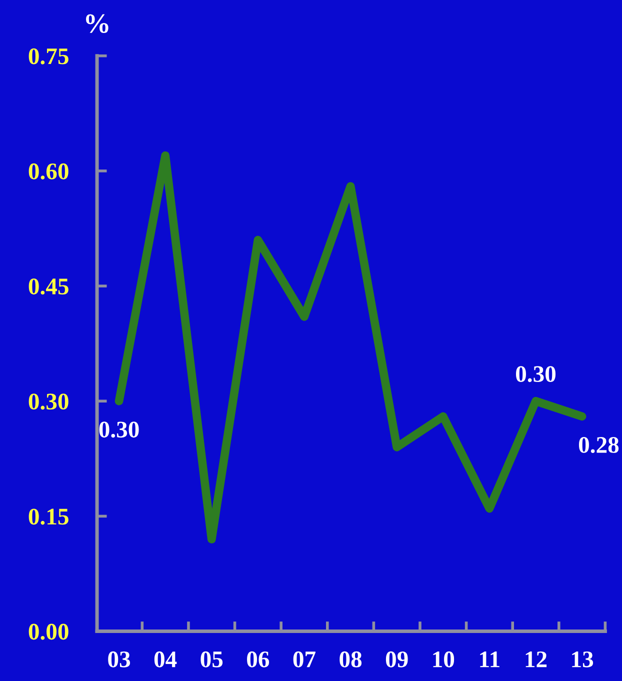 The height and width of the screenshot is (681, 622). I want to click on x-tick-label: 09, so click(397, 659).